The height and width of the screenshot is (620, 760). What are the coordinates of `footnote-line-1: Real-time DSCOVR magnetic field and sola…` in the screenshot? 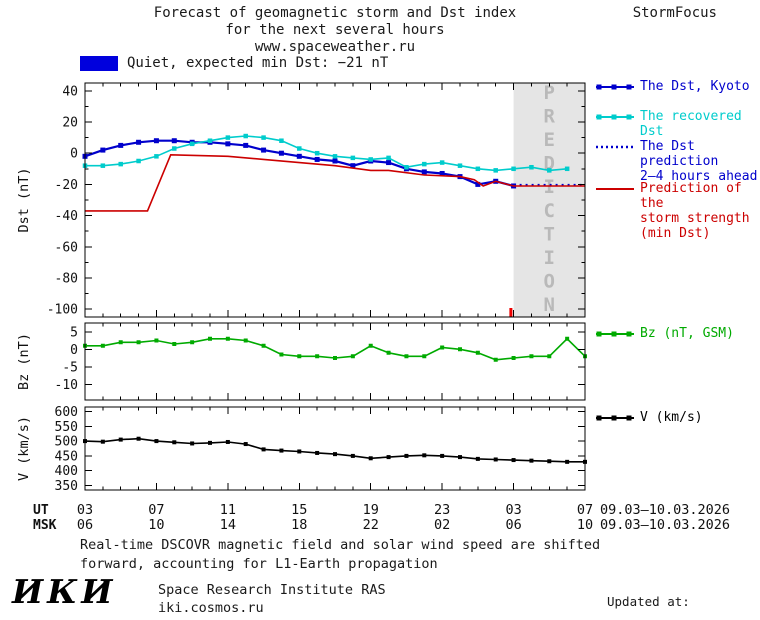 It's located at (340, 545).